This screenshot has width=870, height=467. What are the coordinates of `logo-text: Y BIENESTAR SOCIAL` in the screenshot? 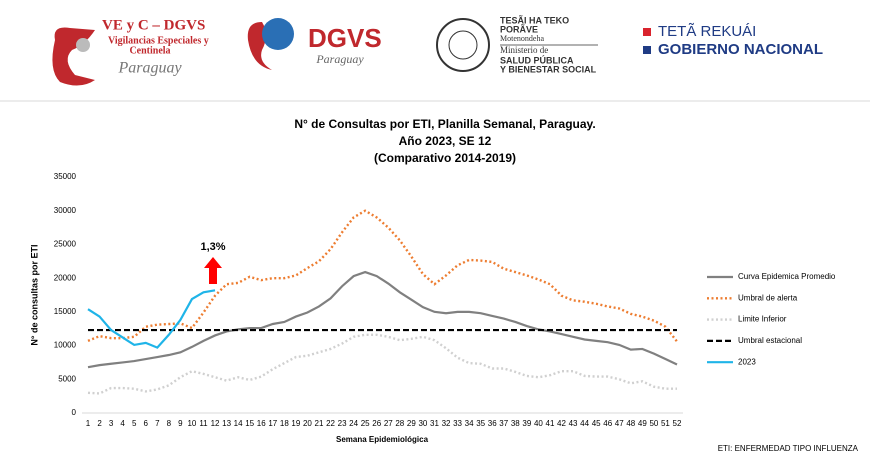 It's located at (548, 69).